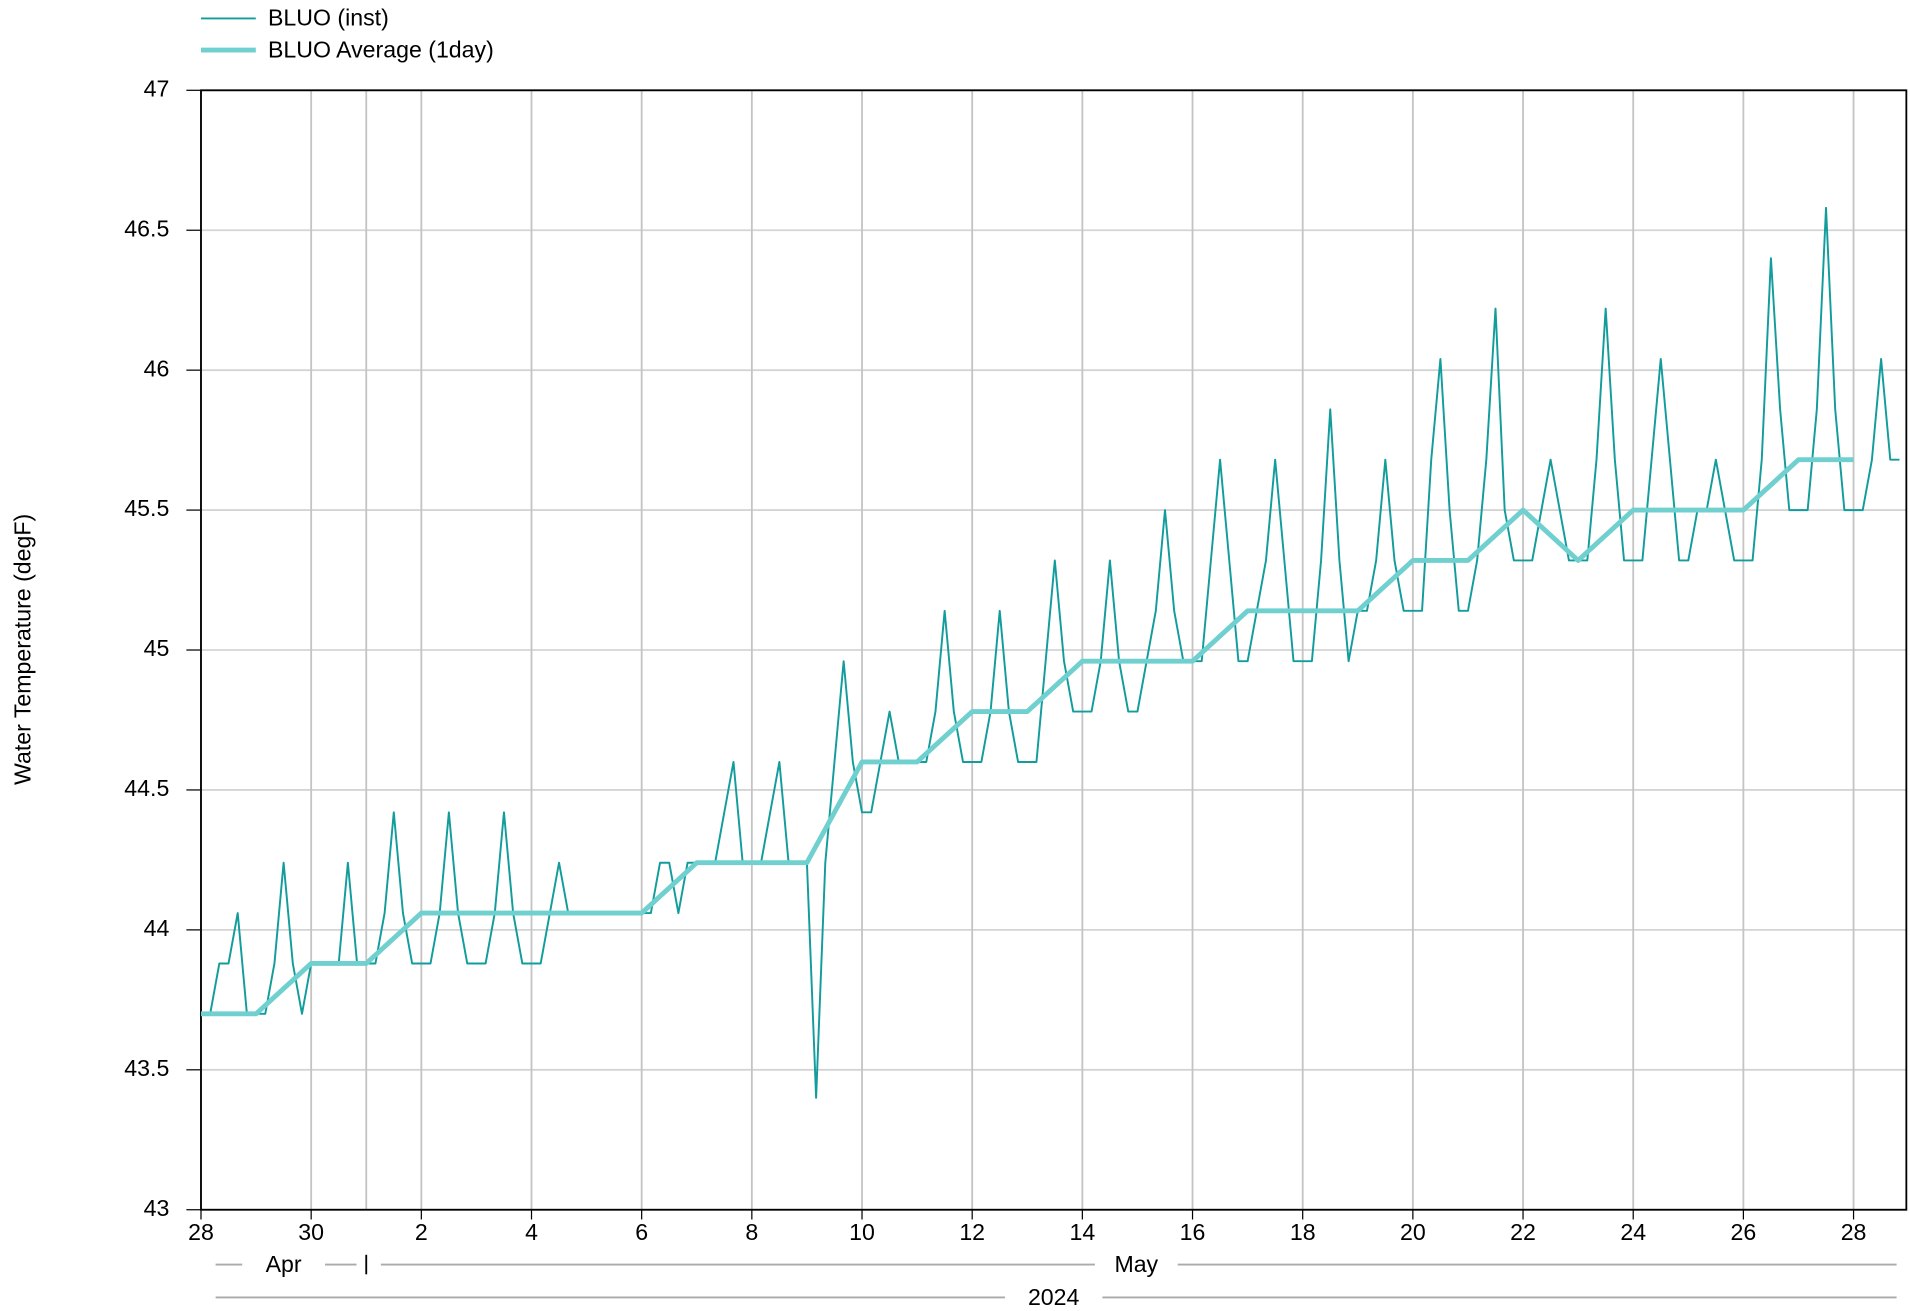 The width and height of the screenshot is (1910, 1311). I want to click on x-tick-label: 4, so click(531, 1232).